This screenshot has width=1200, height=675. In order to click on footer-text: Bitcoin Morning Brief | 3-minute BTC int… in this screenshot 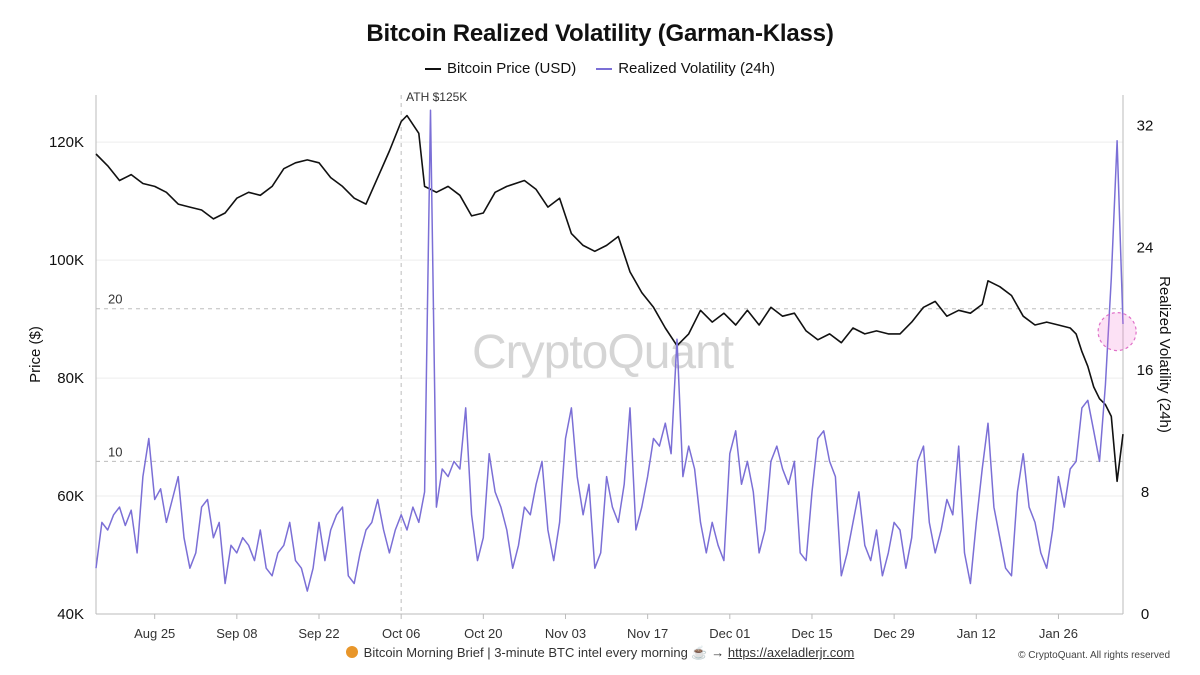, I will do `click(544, 652)`.